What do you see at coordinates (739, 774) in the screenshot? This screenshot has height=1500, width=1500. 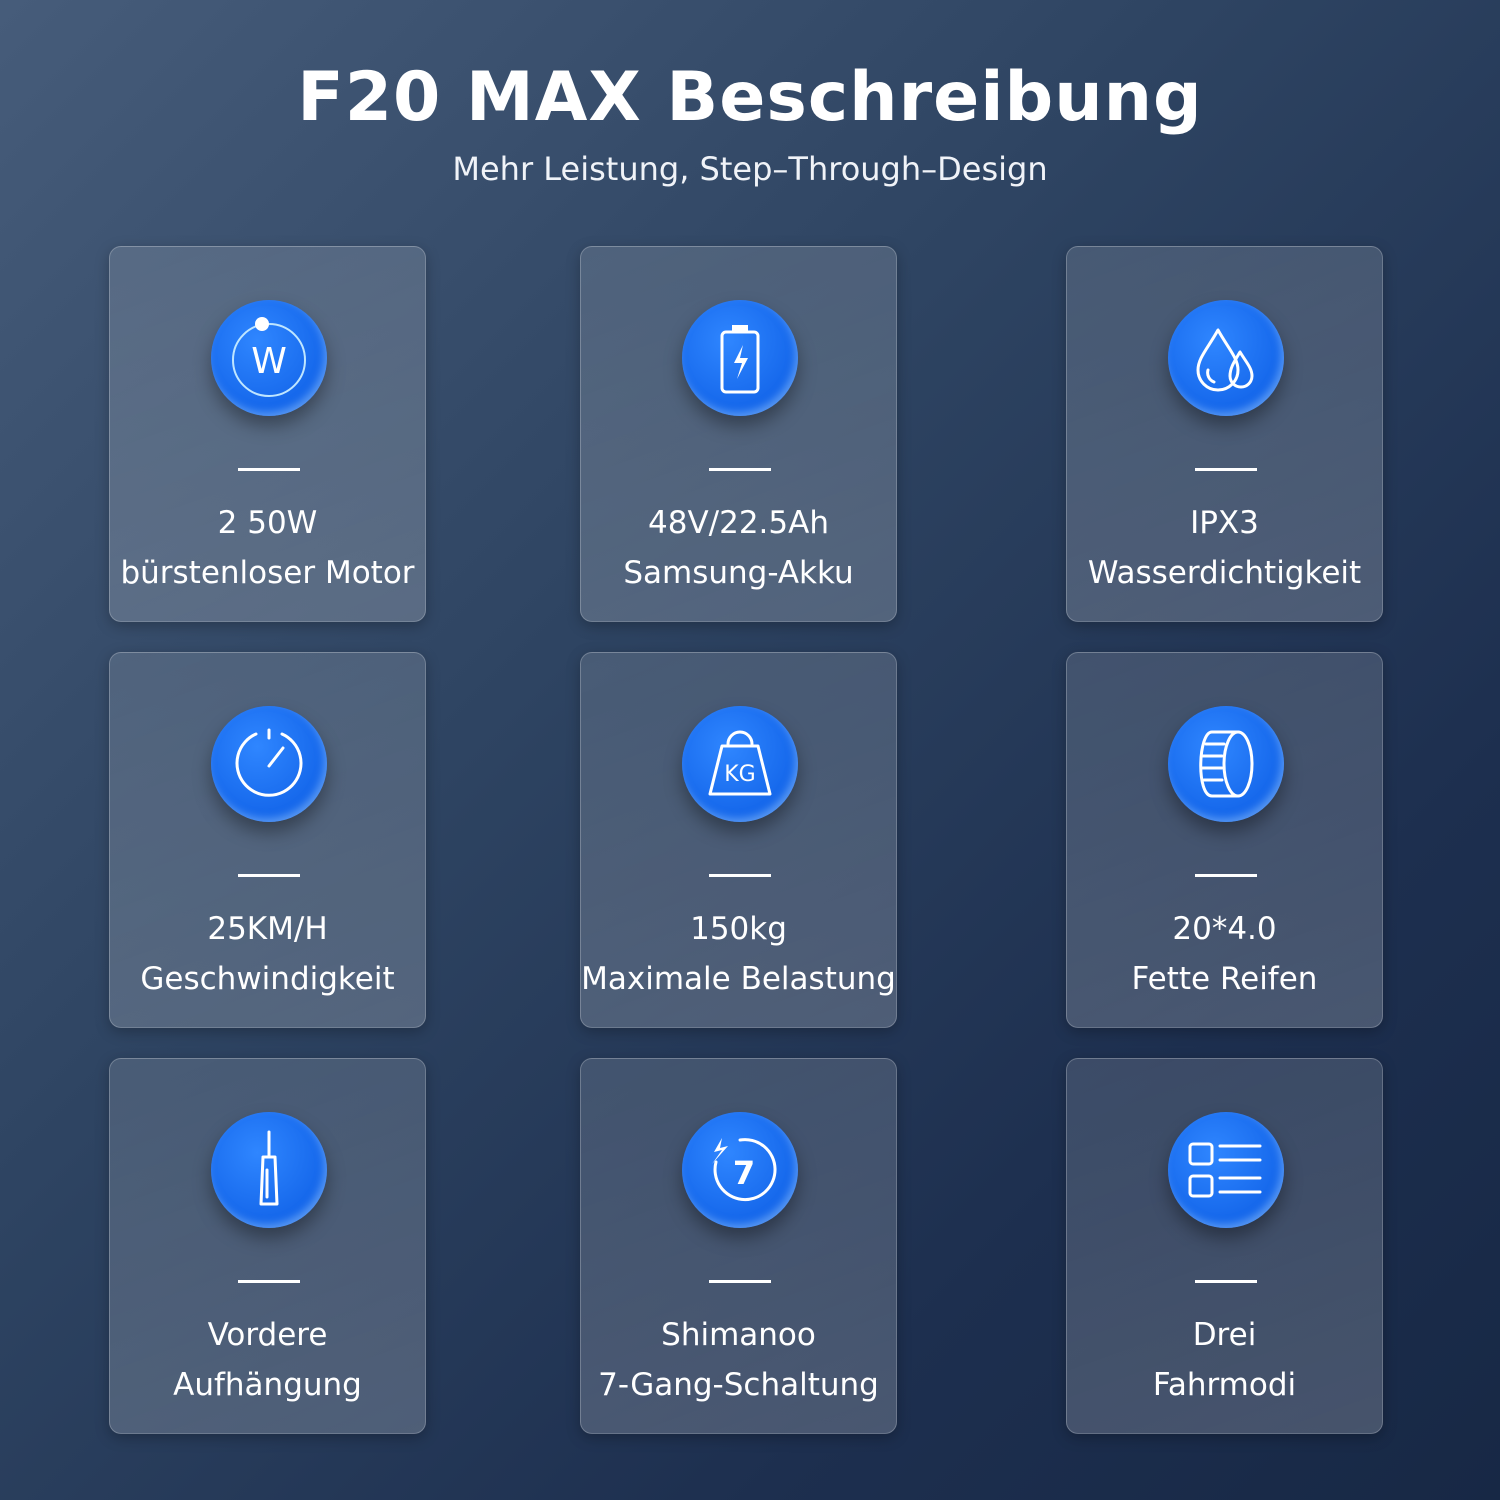 I see `svg-text: KG` at bounding box center [739, 774].